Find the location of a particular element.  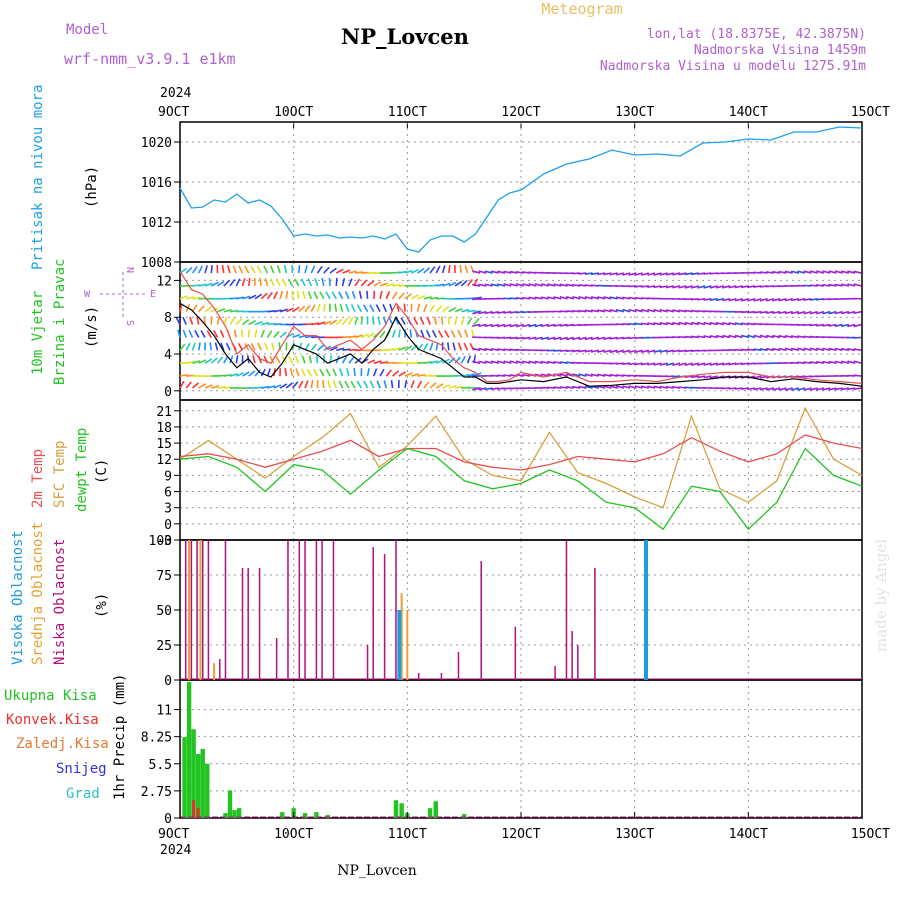

compass-w: W is located at coordinates (87, 294).